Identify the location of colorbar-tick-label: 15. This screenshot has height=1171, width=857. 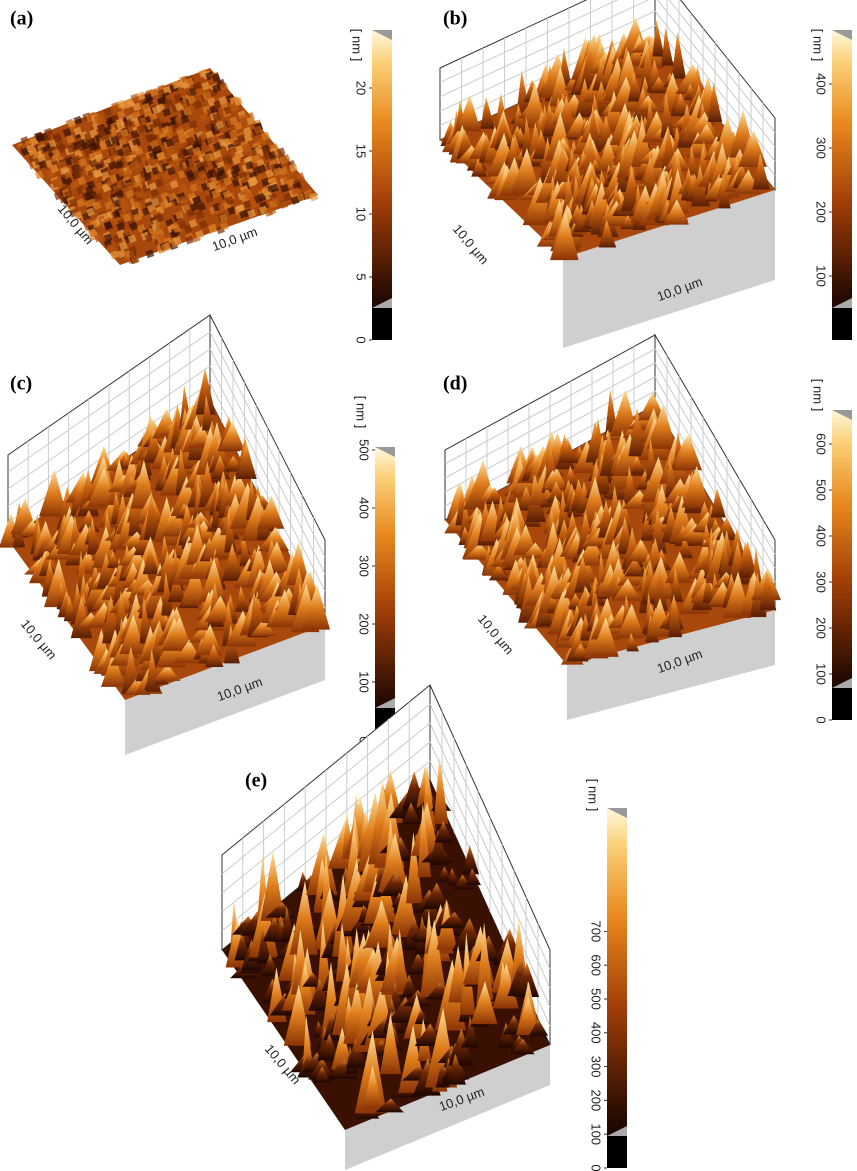
(361, 151).